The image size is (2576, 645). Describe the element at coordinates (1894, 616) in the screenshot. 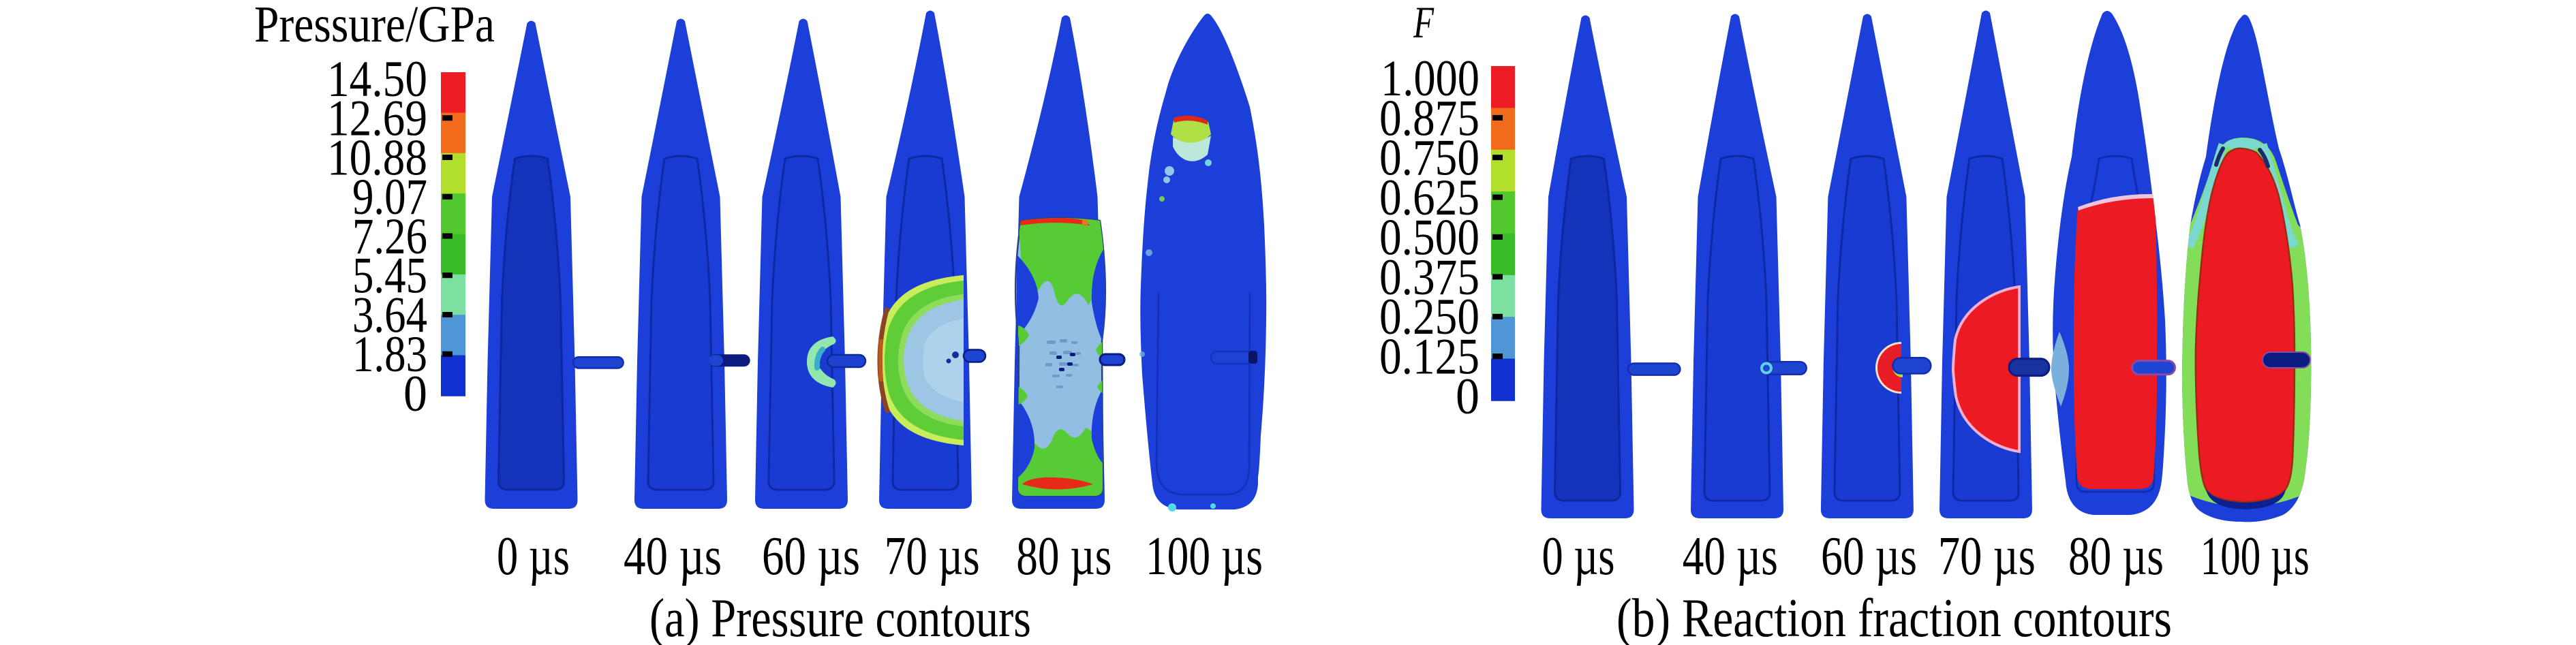

I see `svg-text: (b) Reaction fraction contours` at that location.